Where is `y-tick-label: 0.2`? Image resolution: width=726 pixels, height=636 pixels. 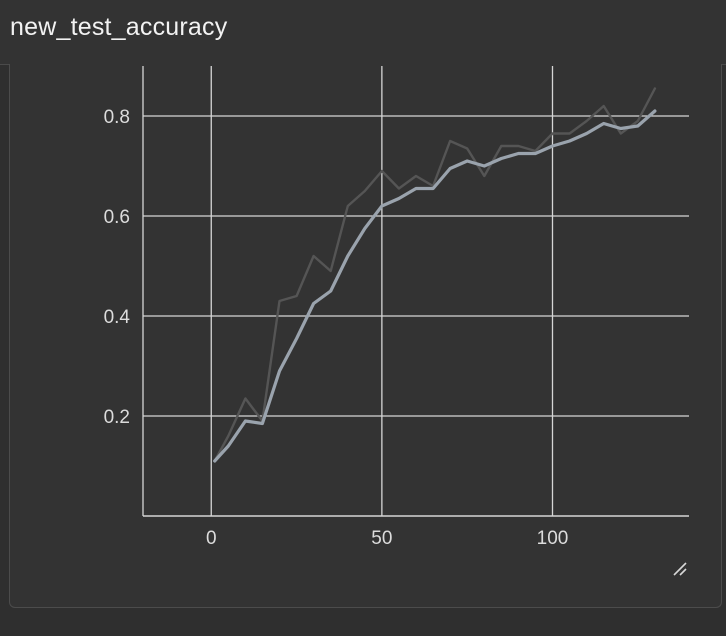 y-tick-label: 0.2 is located at coordinates (117, 417).